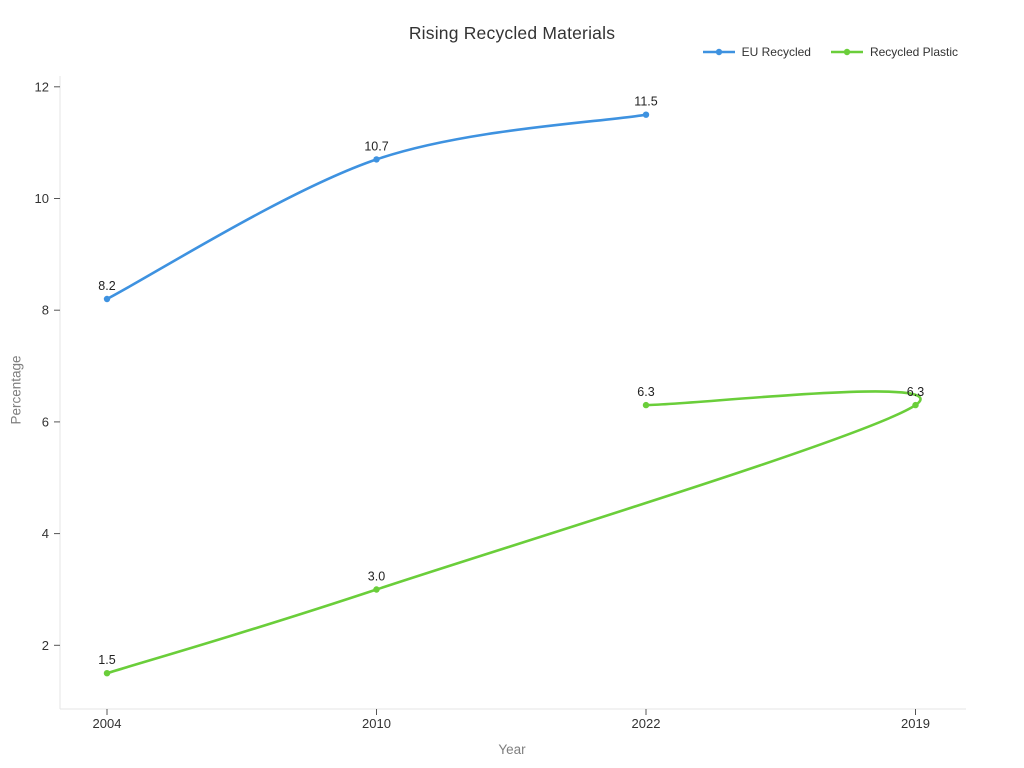 This screenshot has width=1024, height=768. I want to click on legend-item-eu-recycled: EU Recycled, so click(756, 52).